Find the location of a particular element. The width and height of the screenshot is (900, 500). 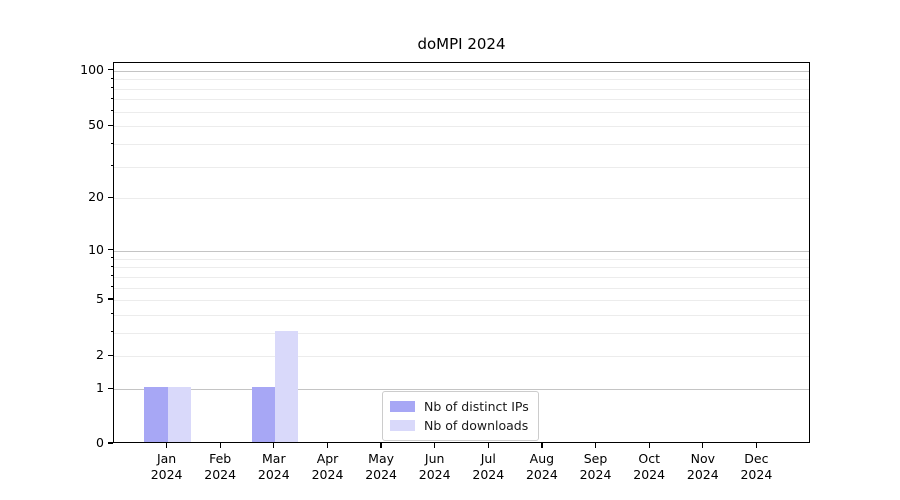

legend-row: Nb of downloads is located at coordinates (459, 425).